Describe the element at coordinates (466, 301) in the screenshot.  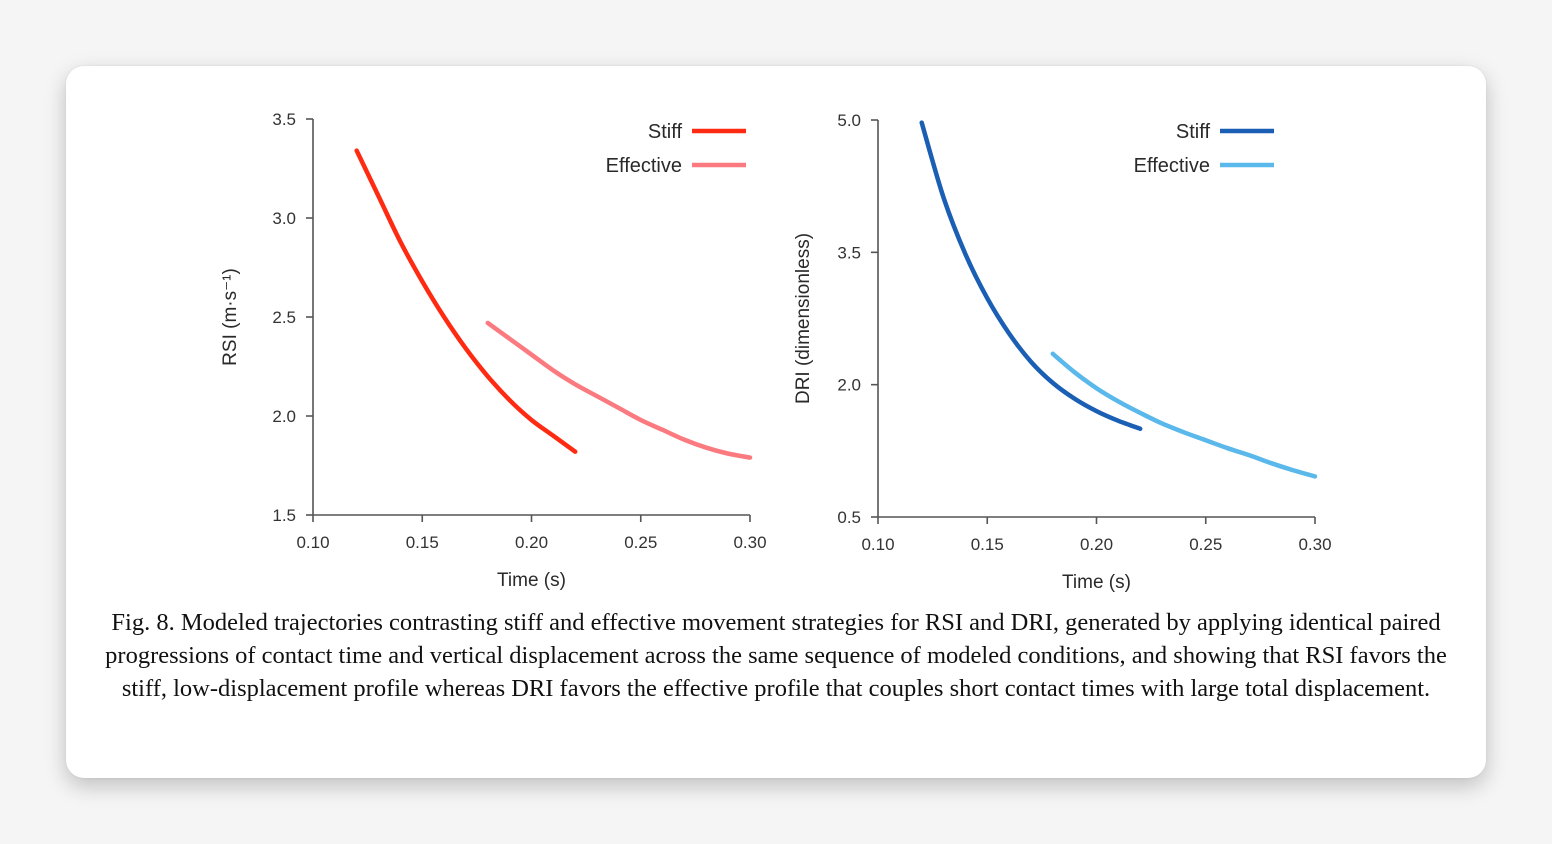
I see `rsi-stiff-curve` at that location.